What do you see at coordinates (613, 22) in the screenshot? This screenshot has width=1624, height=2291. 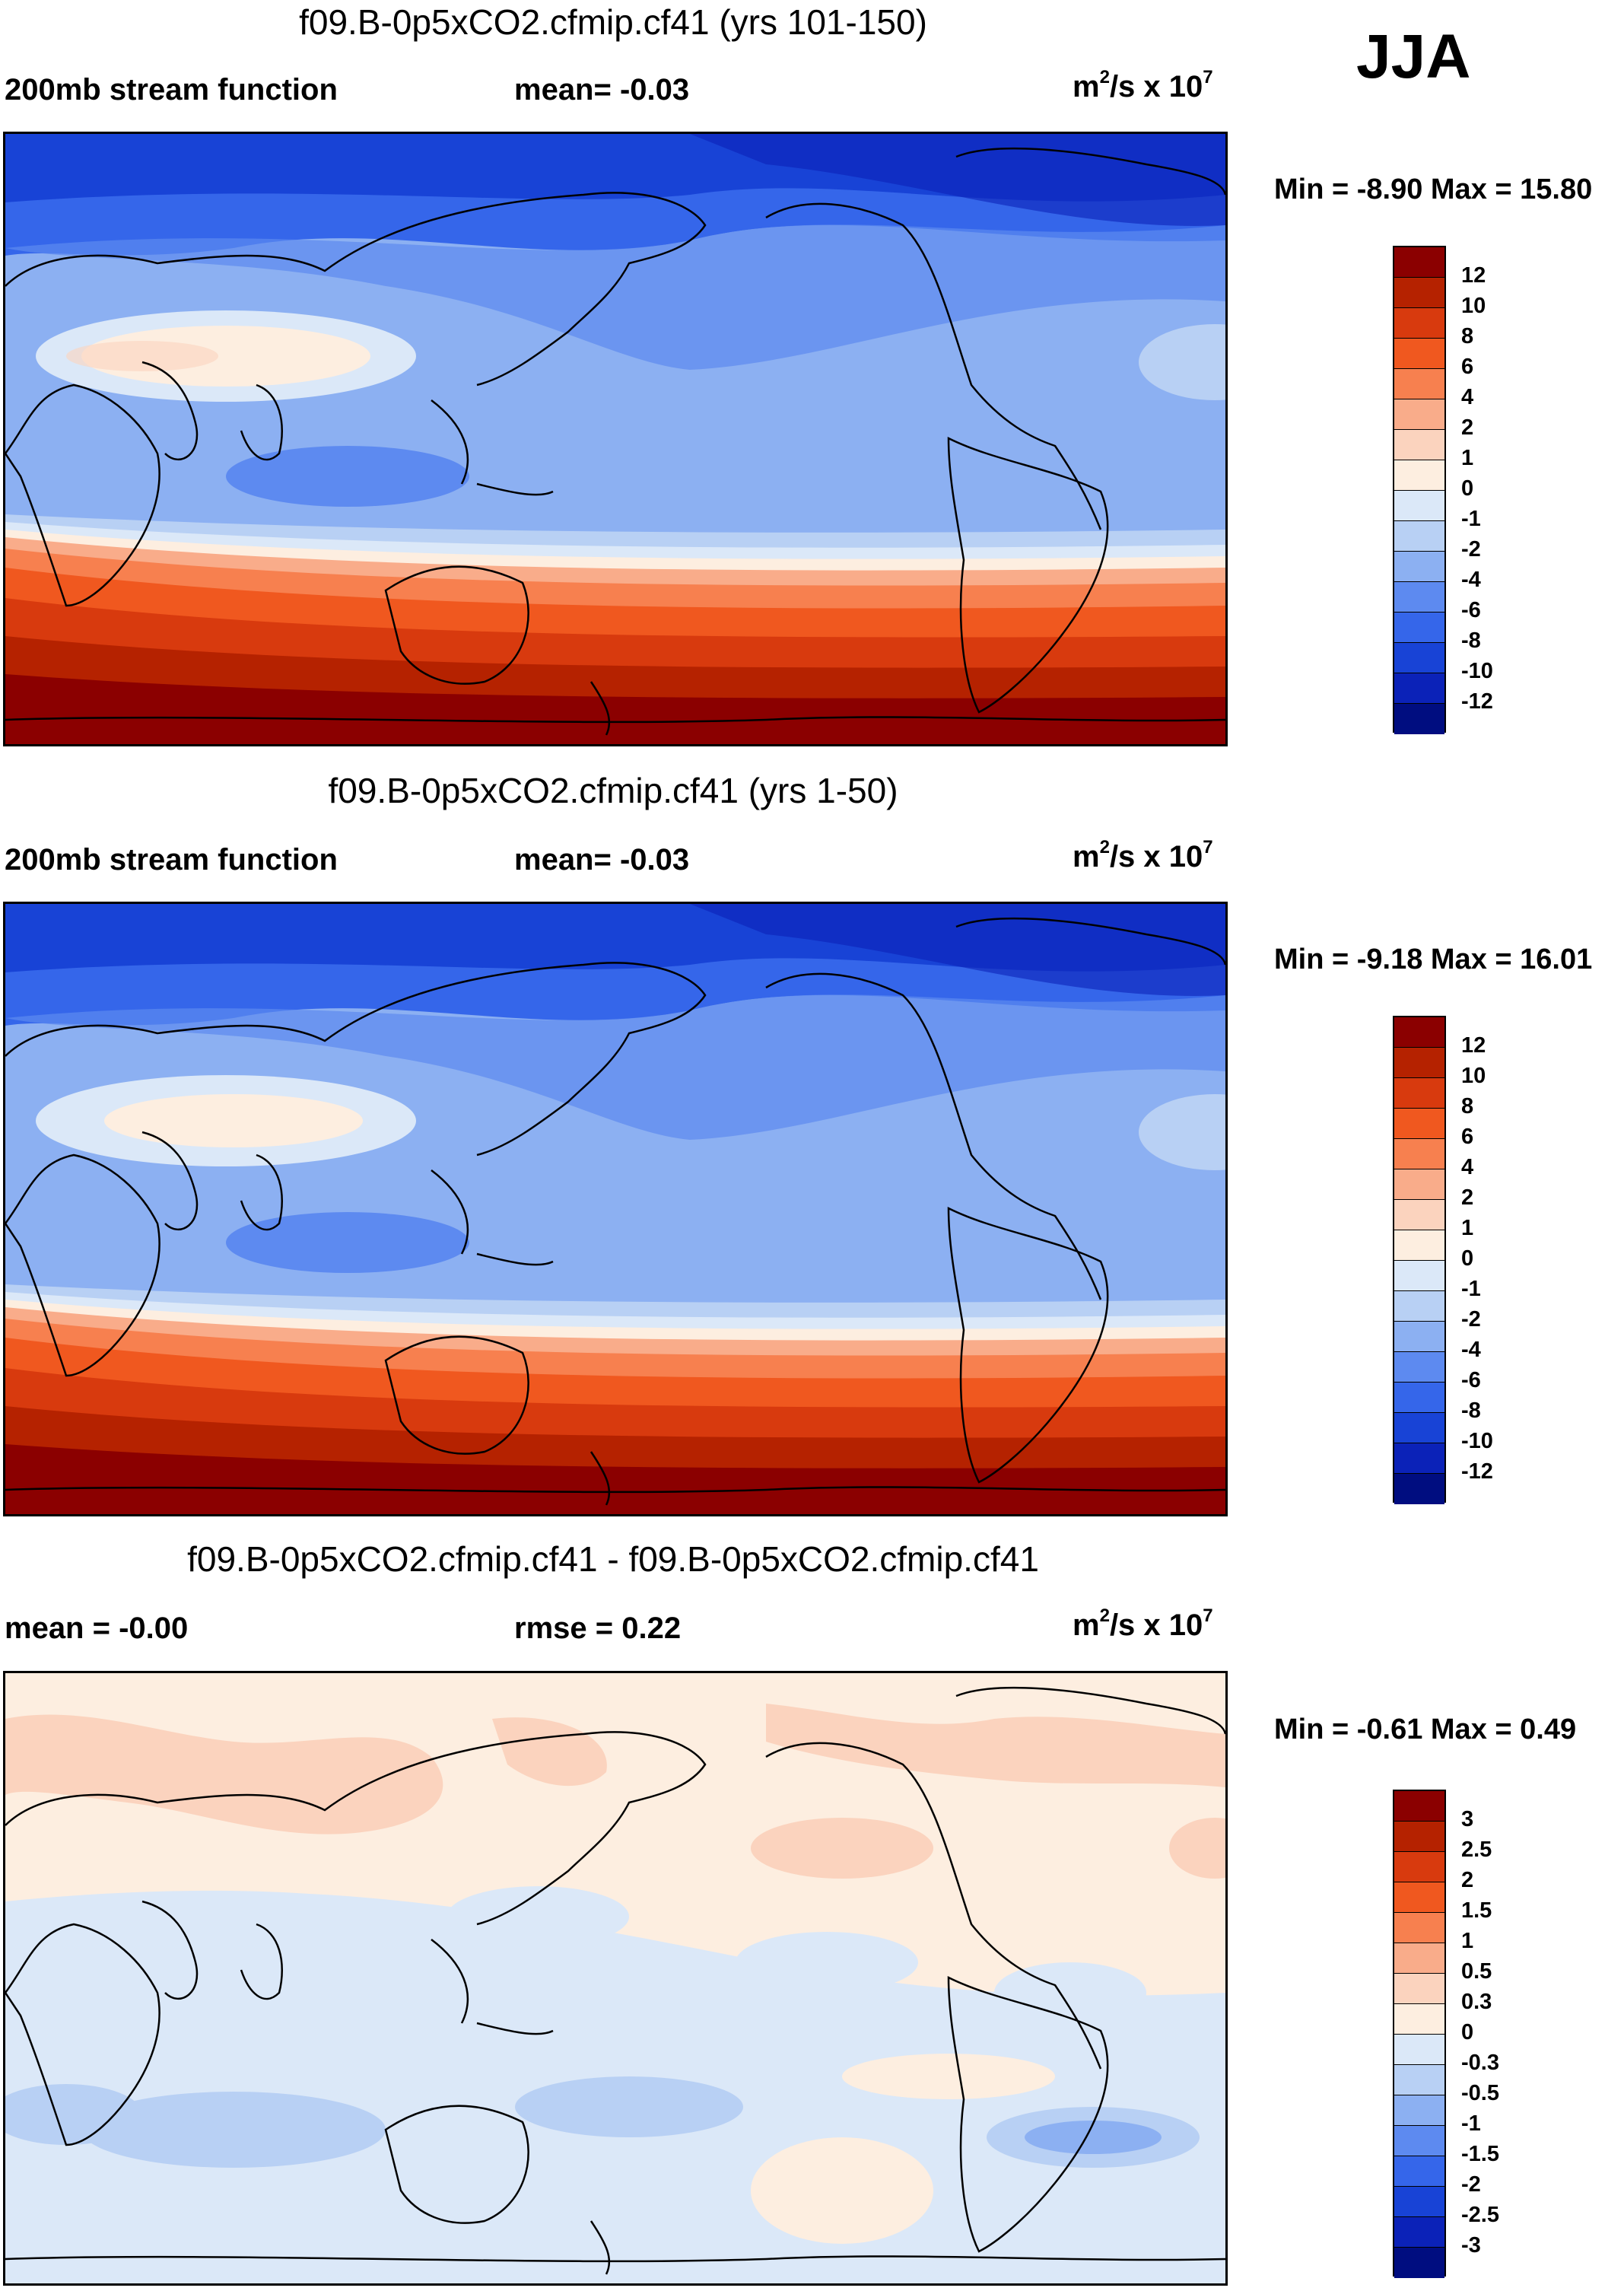 I see `panel-1-title: f09.B-0p5xCO2.cfmip.cf41 (yrs 101-150)` at bounding box center [613, 22].